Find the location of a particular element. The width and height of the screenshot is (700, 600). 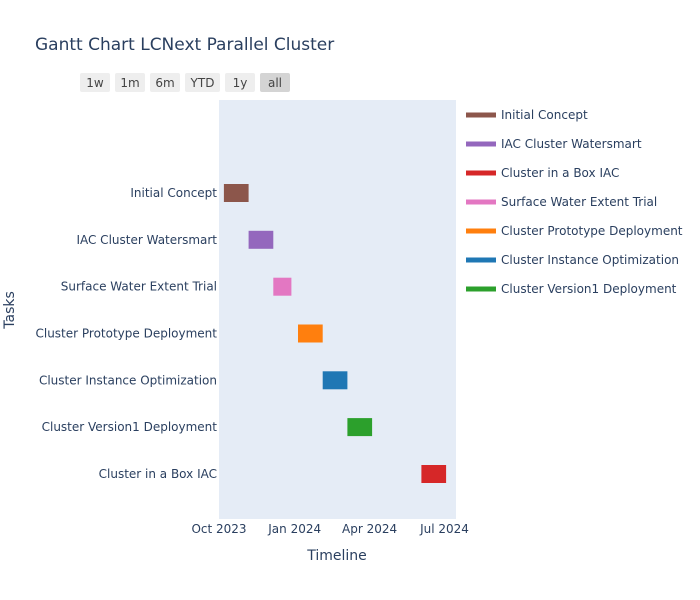

y-tick-label: Cluster in a Box IAC is located at coordinates (158, 474).